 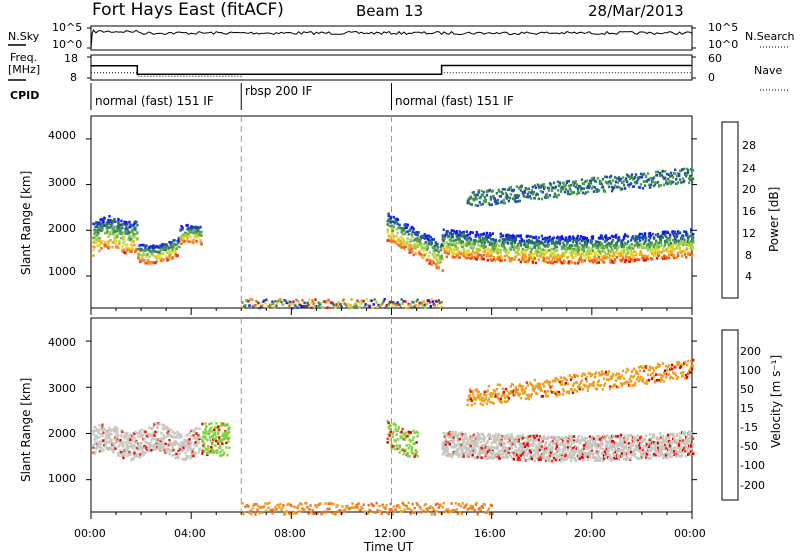 I want to click on xtick-1200: 12:00, so click(x=390, y=533).